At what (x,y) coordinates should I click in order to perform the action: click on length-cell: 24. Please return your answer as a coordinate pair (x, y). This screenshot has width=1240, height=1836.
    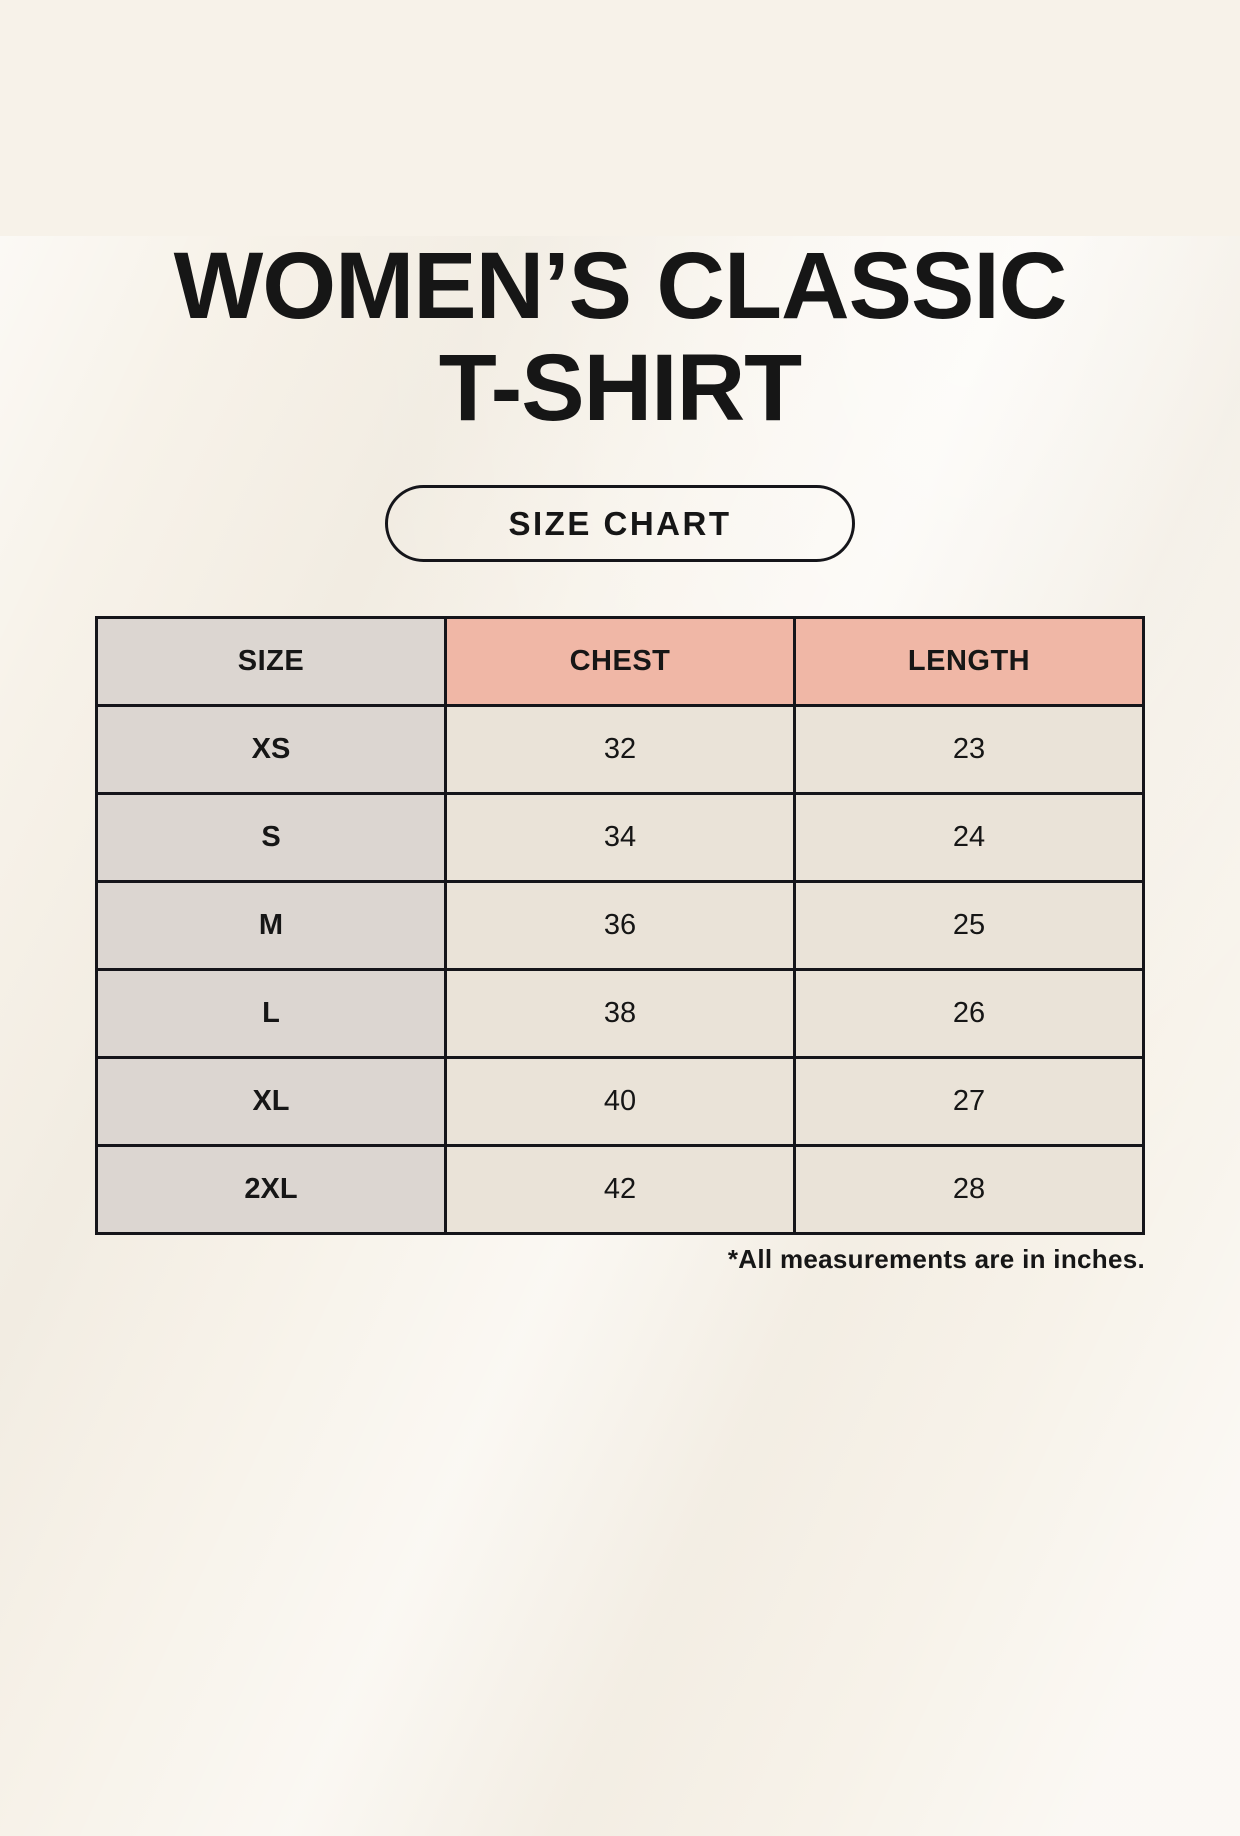
    Looking at the image, I should click on (969, 838).